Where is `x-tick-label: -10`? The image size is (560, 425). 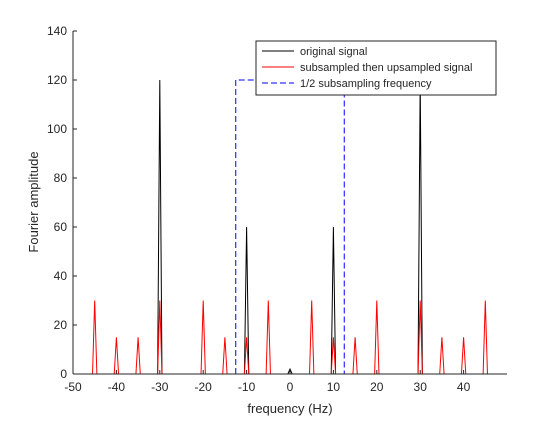 x-tick-label: -10 is located at coordinates (247, 387).